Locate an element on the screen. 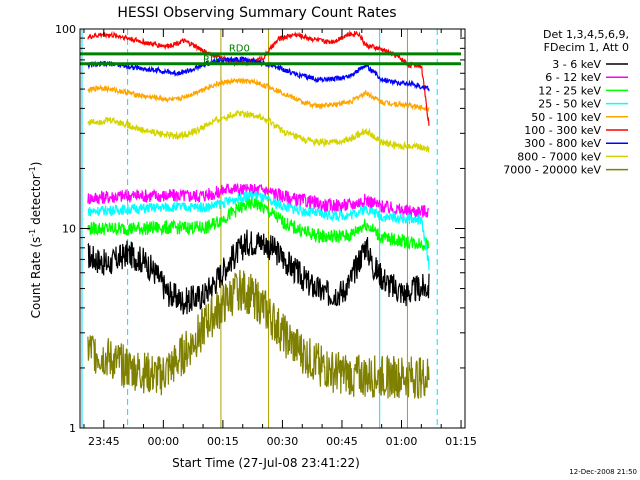 This screenshot has width=640, height=480. chart-title: HESSI Observing Summary Count Rates is located at coordinates (256, 13).